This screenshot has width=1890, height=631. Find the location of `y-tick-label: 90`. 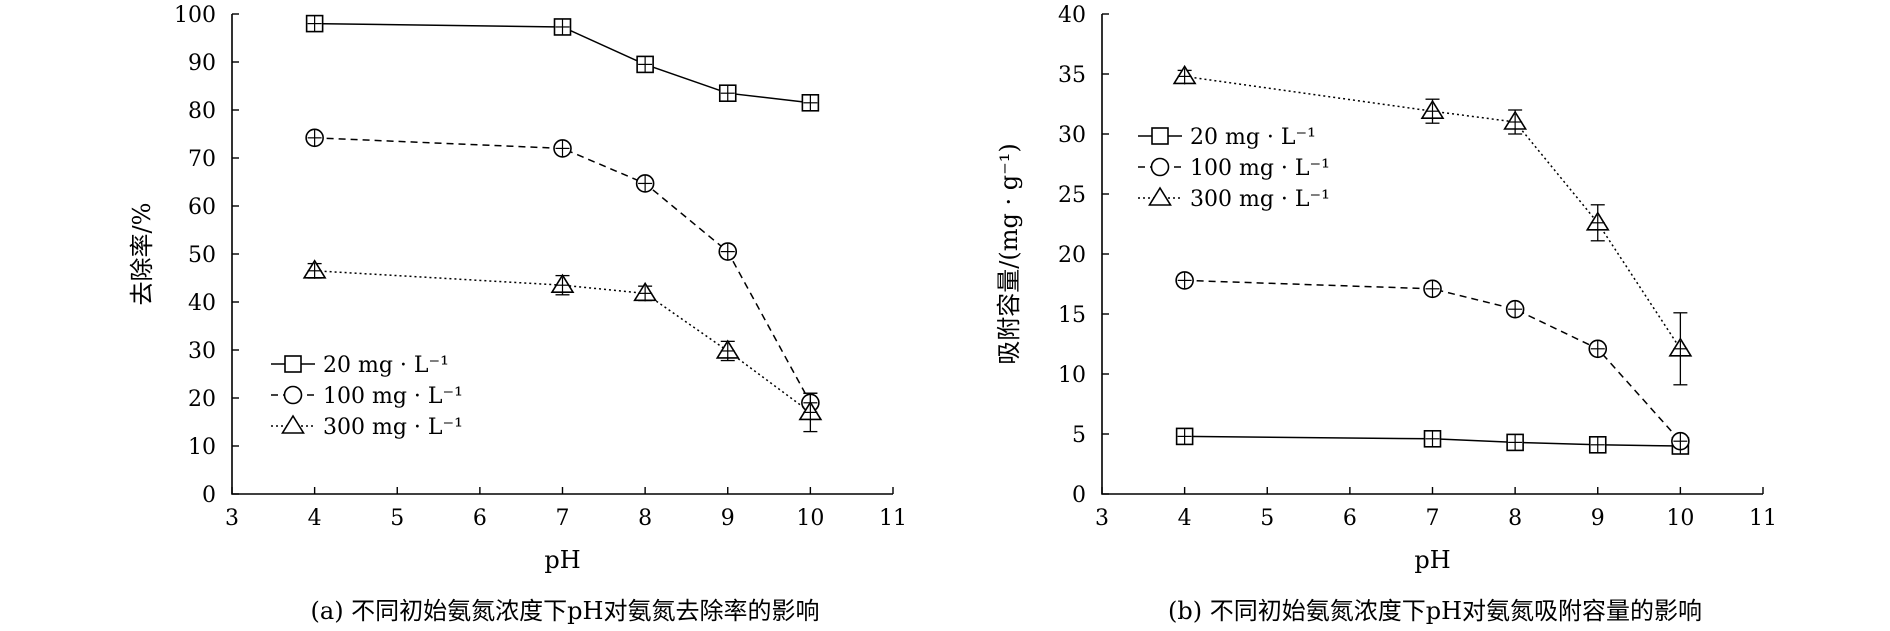

y-tick-label: 90 is located at coordinates (202, 63).